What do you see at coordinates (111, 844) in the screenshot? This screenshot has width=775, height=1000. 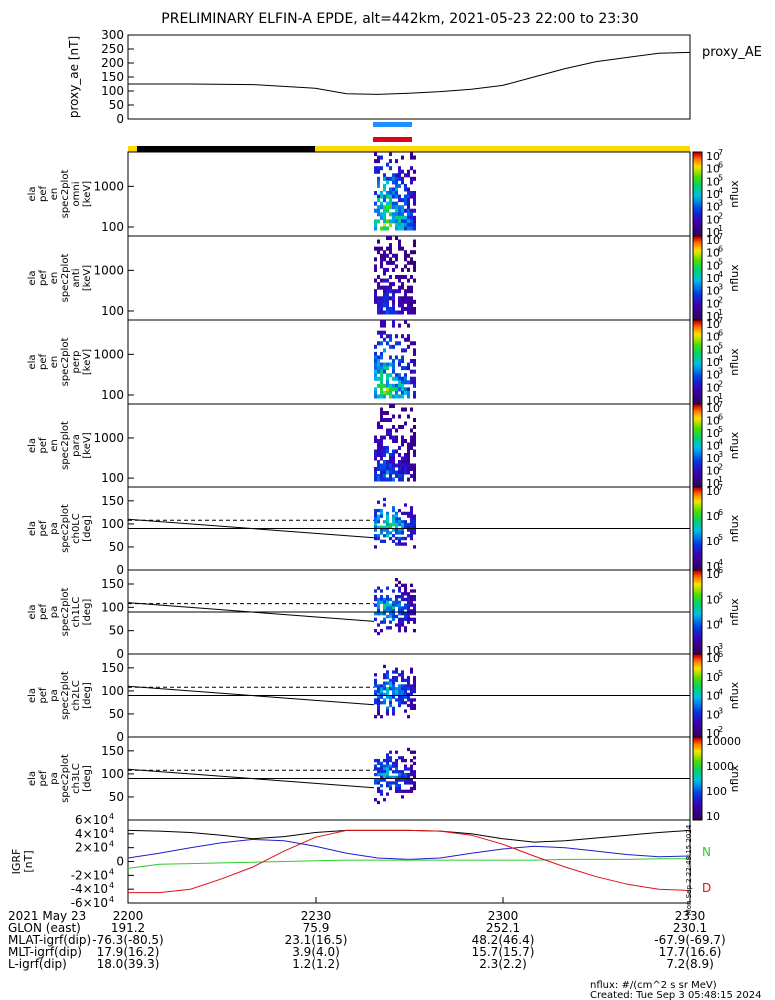 I see `igrf-tick-exponent: 4` at bounding box center [111, 844].